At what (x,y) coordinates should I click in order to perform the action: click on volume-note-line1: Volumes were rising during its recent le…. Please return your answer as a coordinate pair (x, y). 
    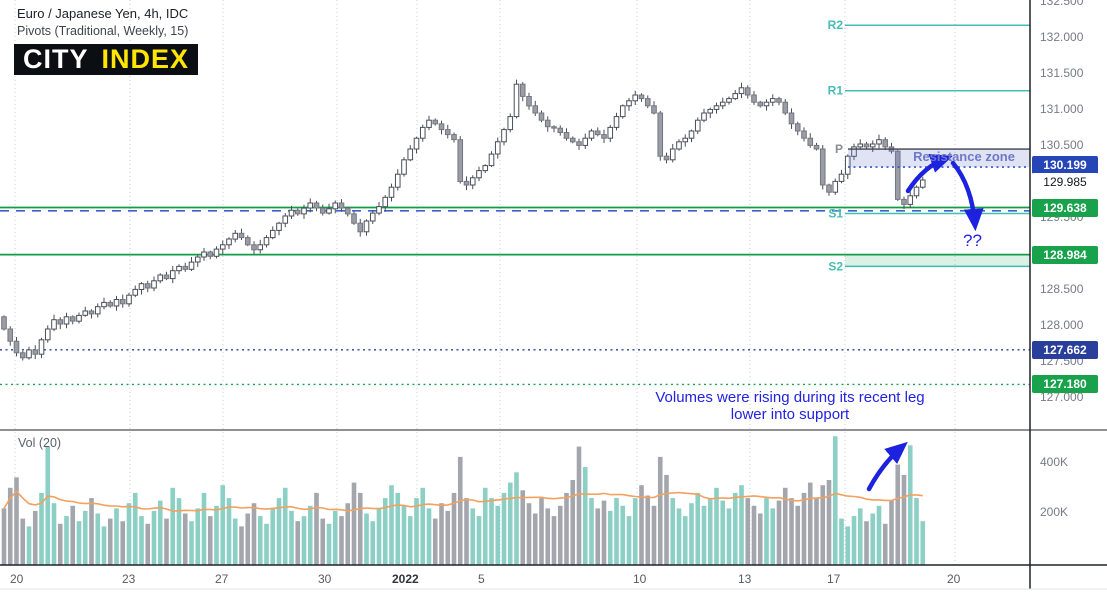
    Looking at the image, I should click on (790, 397).